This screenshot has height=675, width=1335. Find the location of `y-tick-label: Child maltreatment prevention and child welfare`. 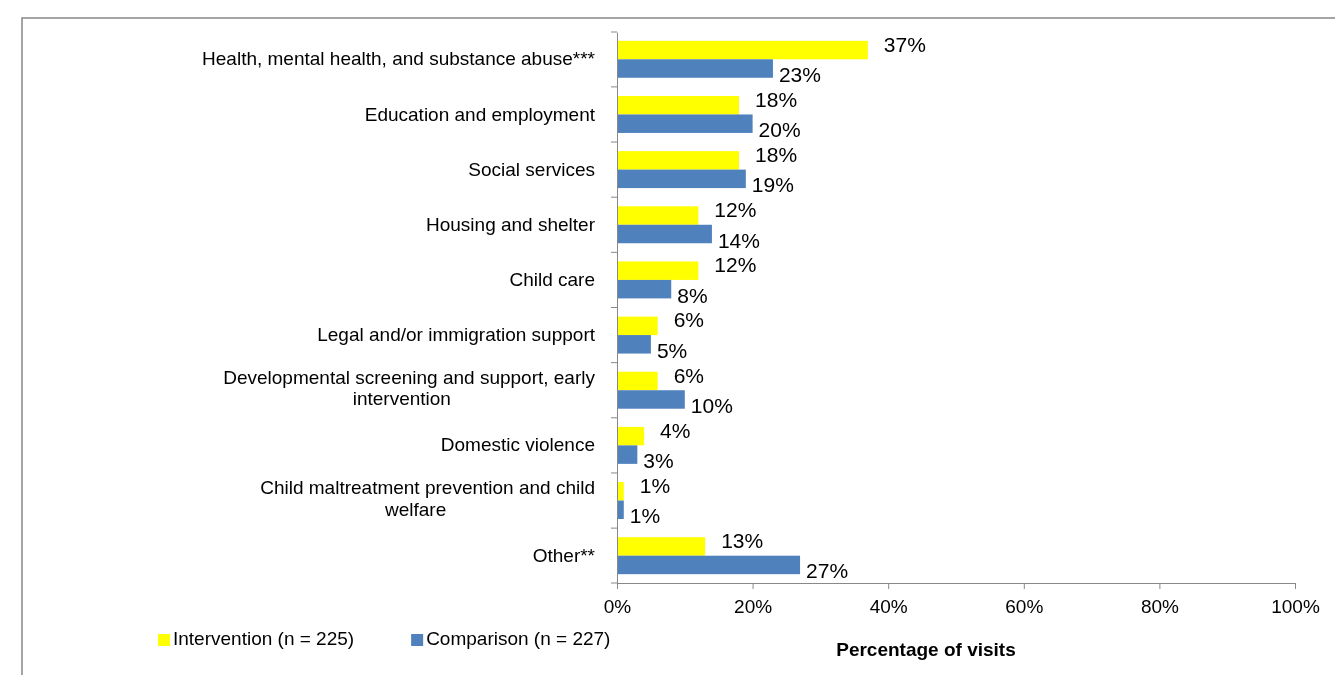

y-tick-label: Child maltreatment prevention and child welfare is located at coordinates (427, 498).